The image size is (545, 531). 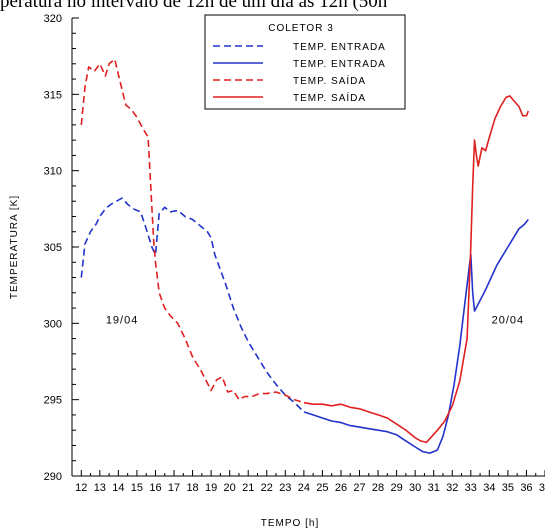 What do you see at coordinates (452, 488) in the screenshot?
I see `x-tick-label: 32` at bounding box center [452, 488].